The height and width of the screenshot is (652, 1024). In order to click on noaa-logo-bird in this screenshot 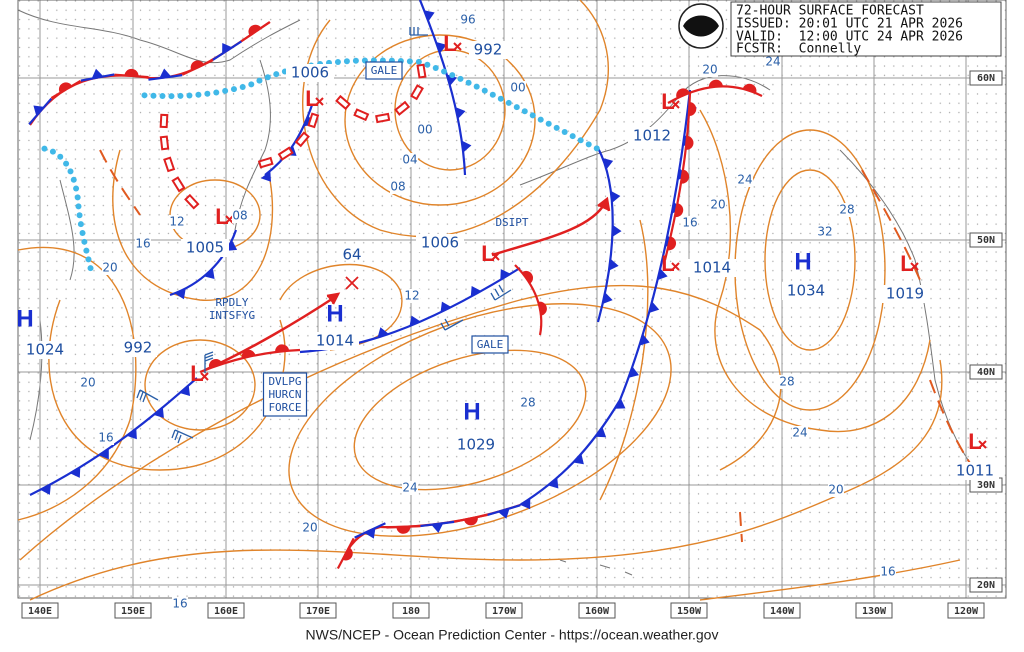, I will do `click(701, 26)`.